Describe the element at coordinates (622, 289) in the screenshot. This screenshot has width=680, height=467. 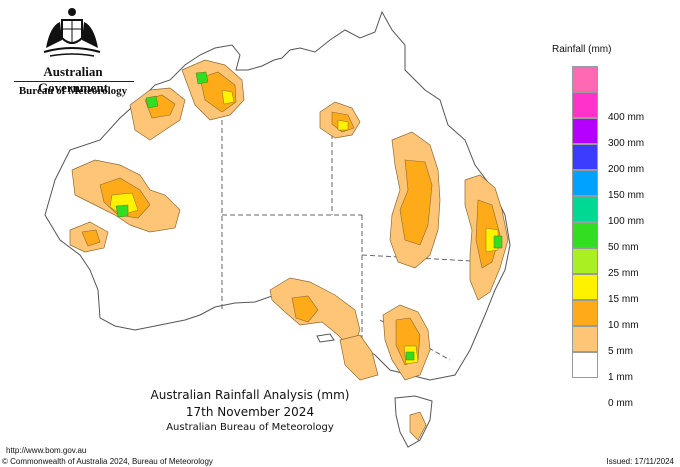
I see `legend-row: 15 mm` at that location.